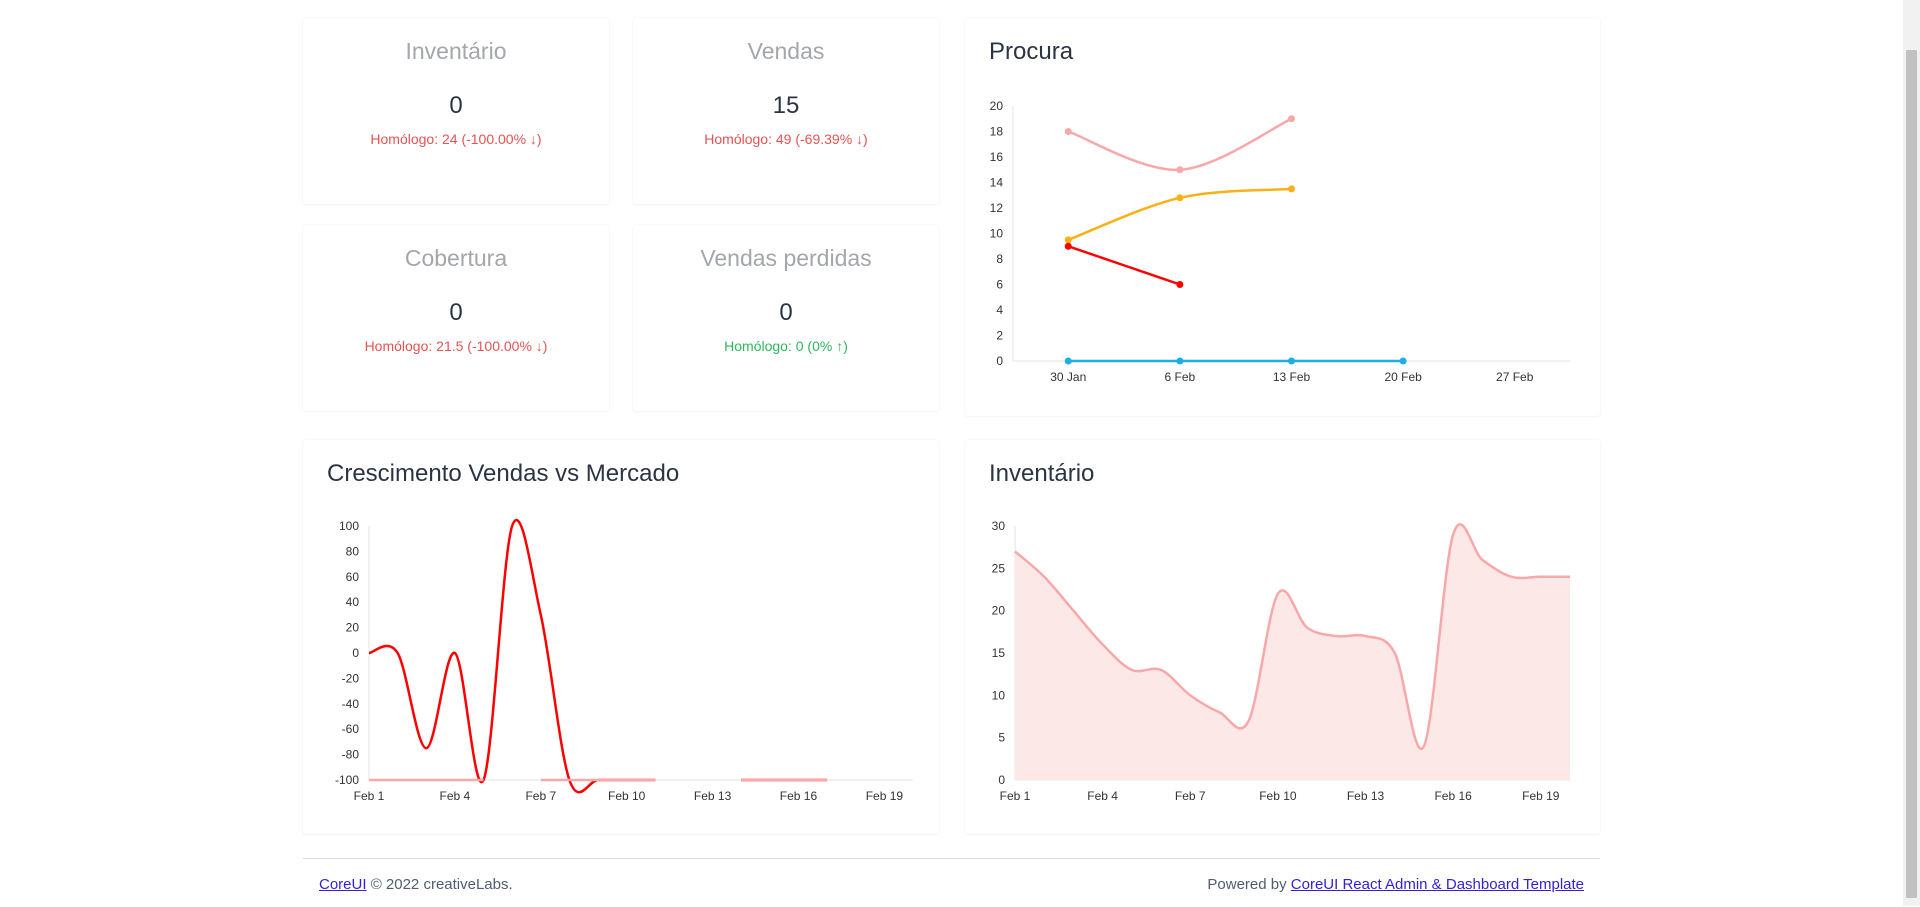 The height and width of the screenshot is (907, 1920). Describe the element at coordinates (999, 526) in the screenshot. I see `y-tick-label: 30` at that location.